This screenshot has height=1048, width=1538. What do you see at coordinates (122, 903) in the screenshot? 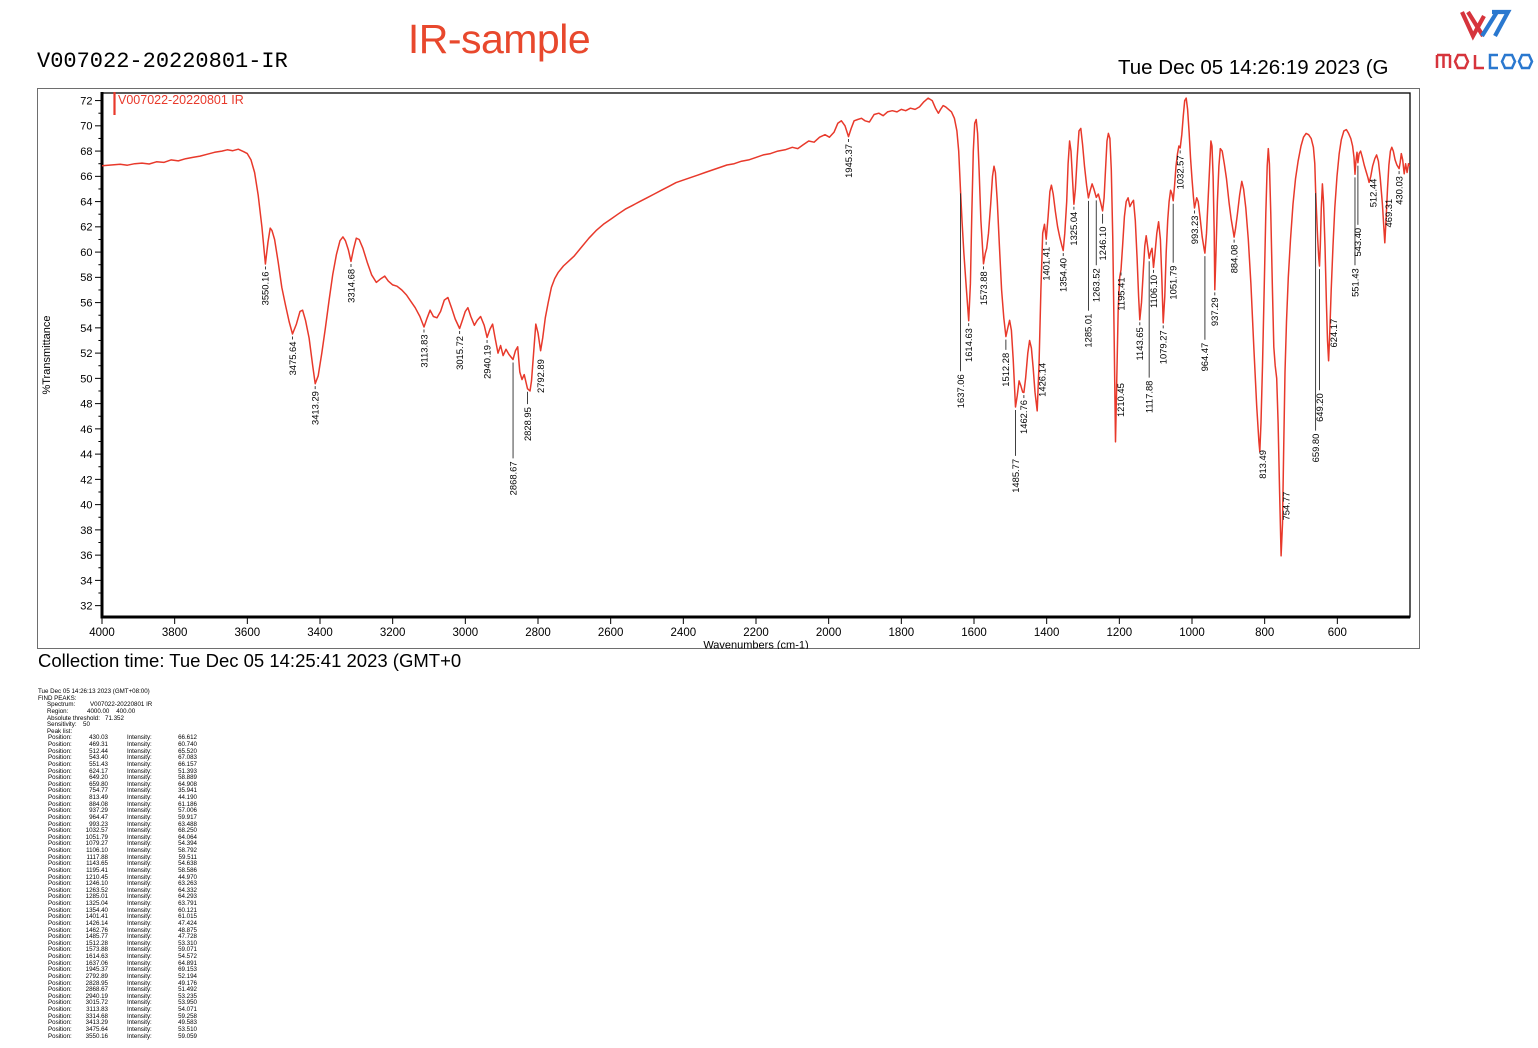
I see `peak-row: Position: 1325.04 Intensity: 63.791` at bounding box center [122, 903].